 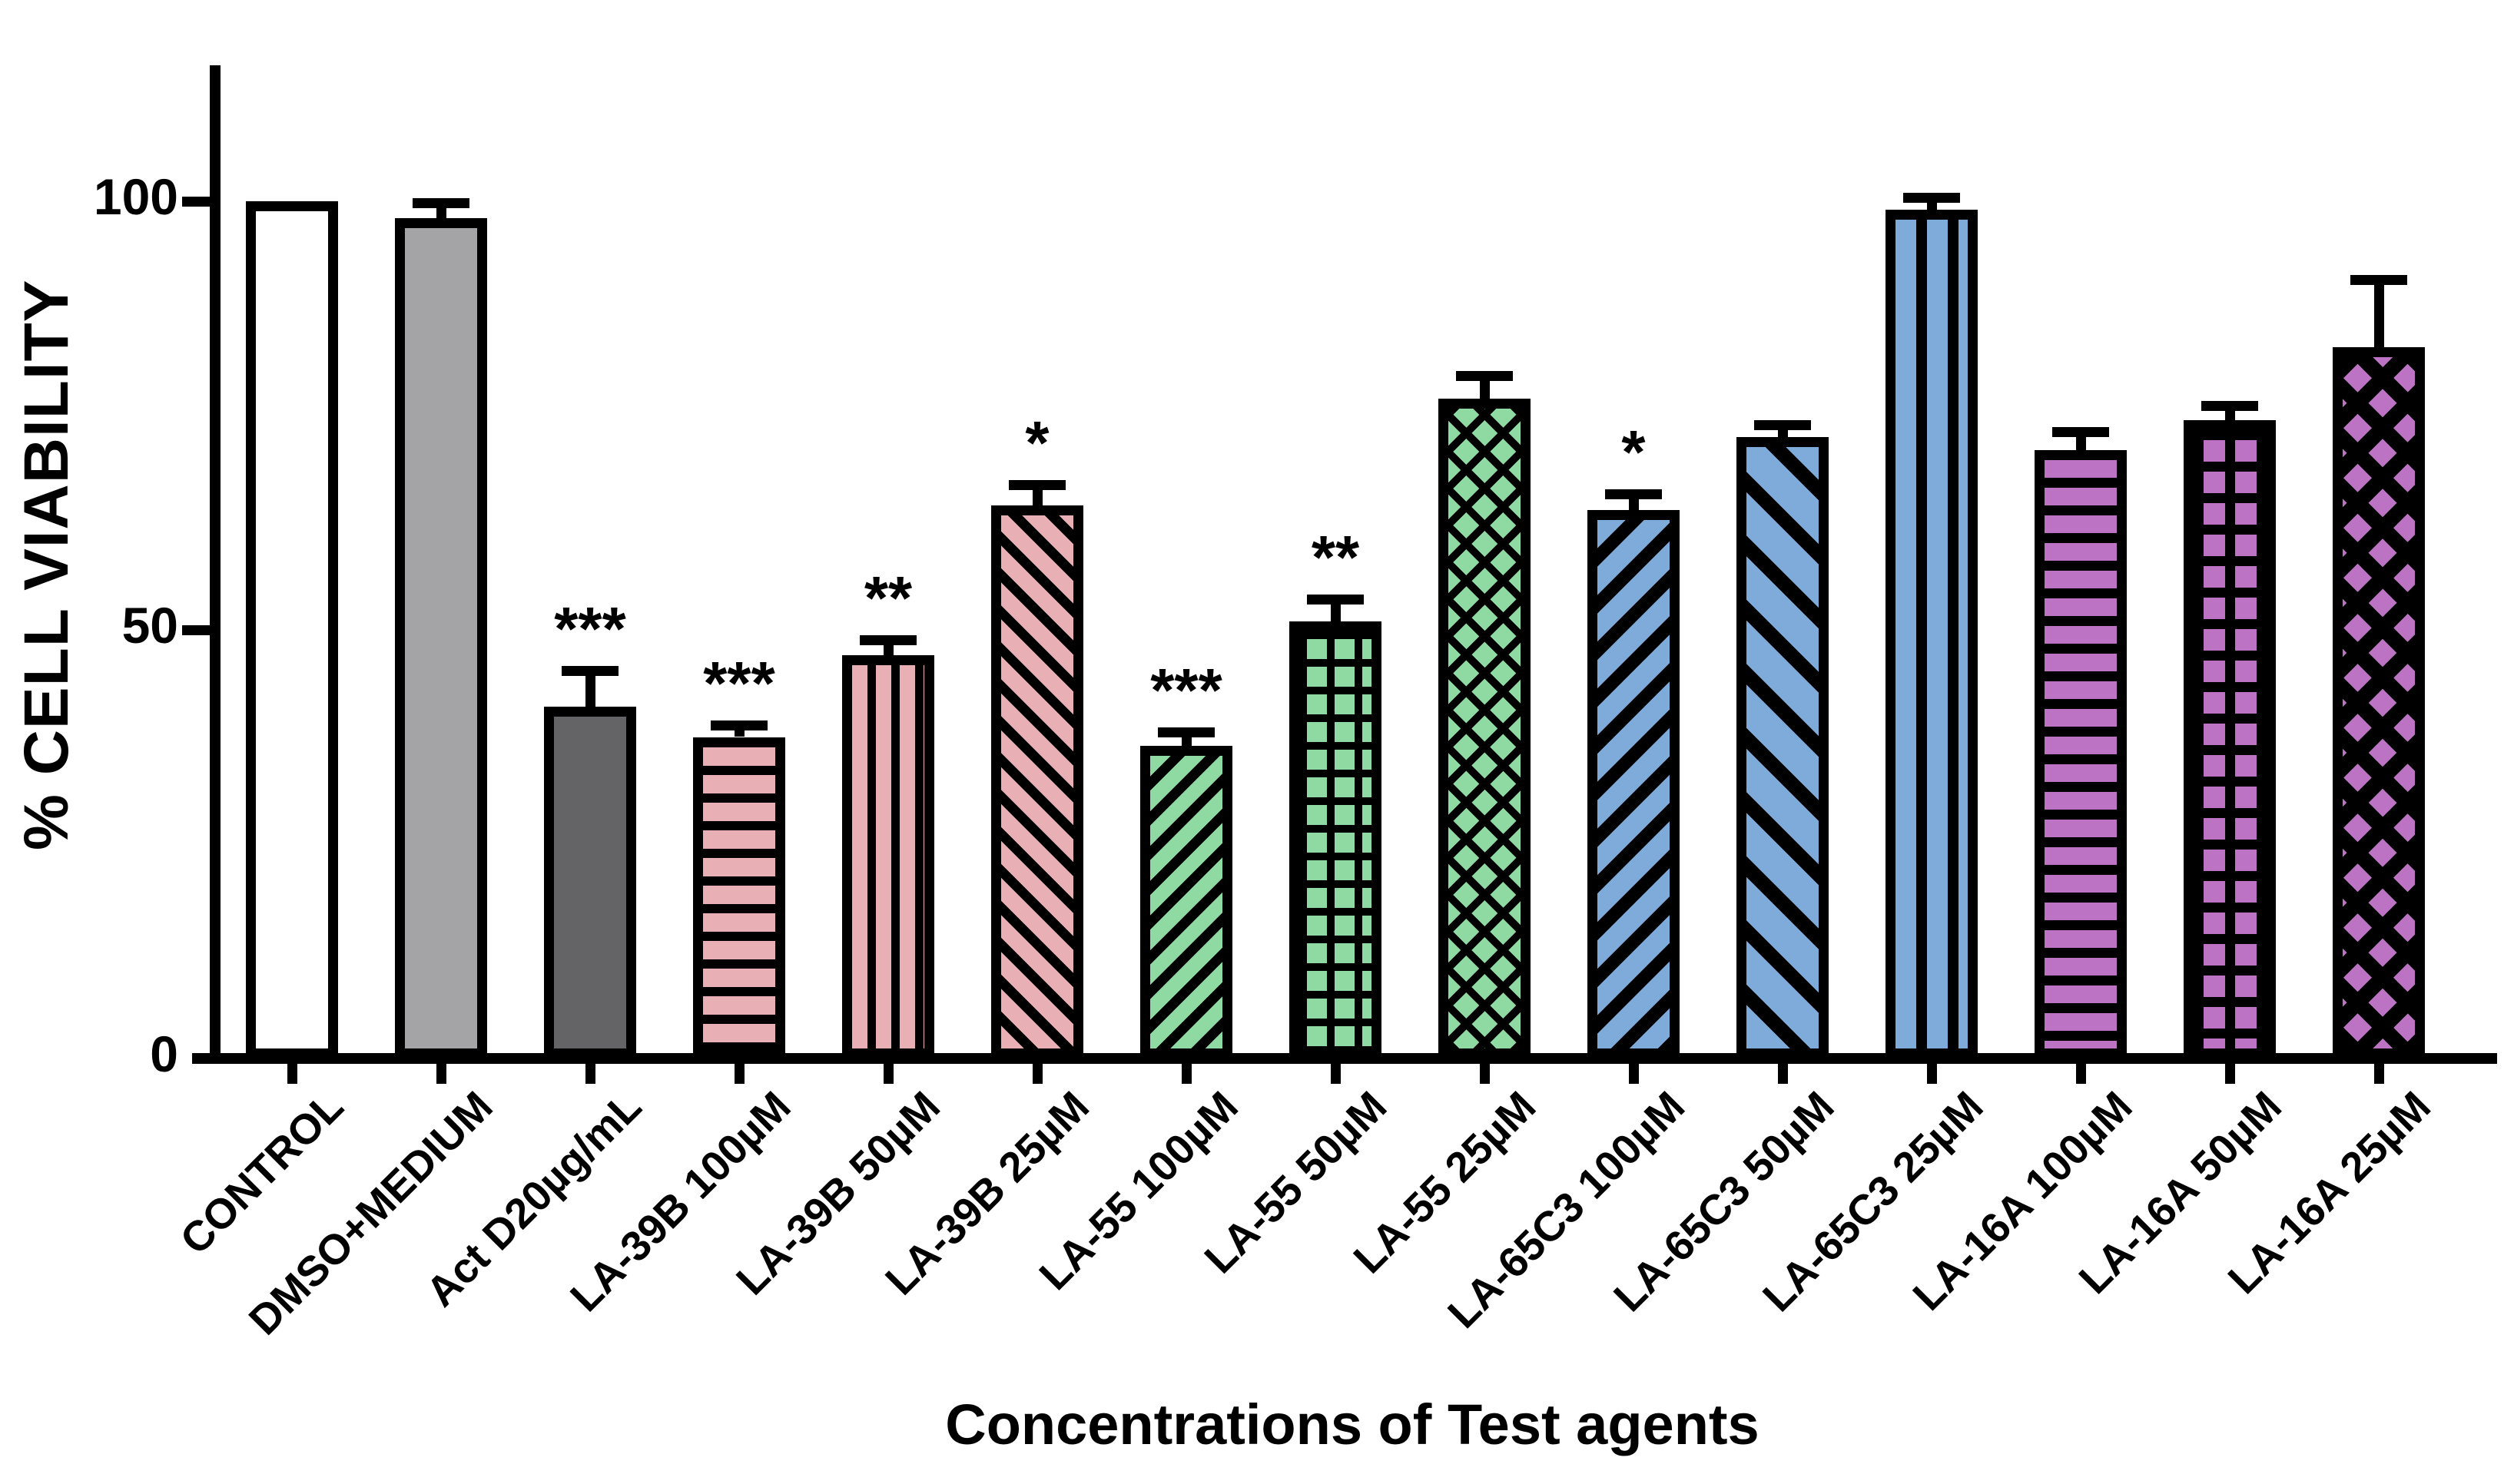 What do you see at coordinates (135, 196) in the screenshot?
I see `y-tick-label: 100` at bounding box center [135, 196].